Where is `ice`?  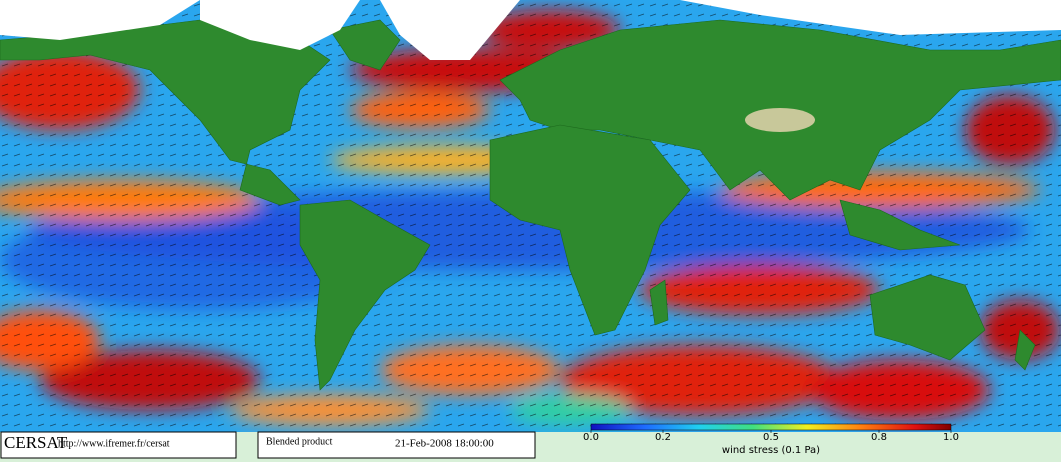 ice is located at coordinates (530, 30).